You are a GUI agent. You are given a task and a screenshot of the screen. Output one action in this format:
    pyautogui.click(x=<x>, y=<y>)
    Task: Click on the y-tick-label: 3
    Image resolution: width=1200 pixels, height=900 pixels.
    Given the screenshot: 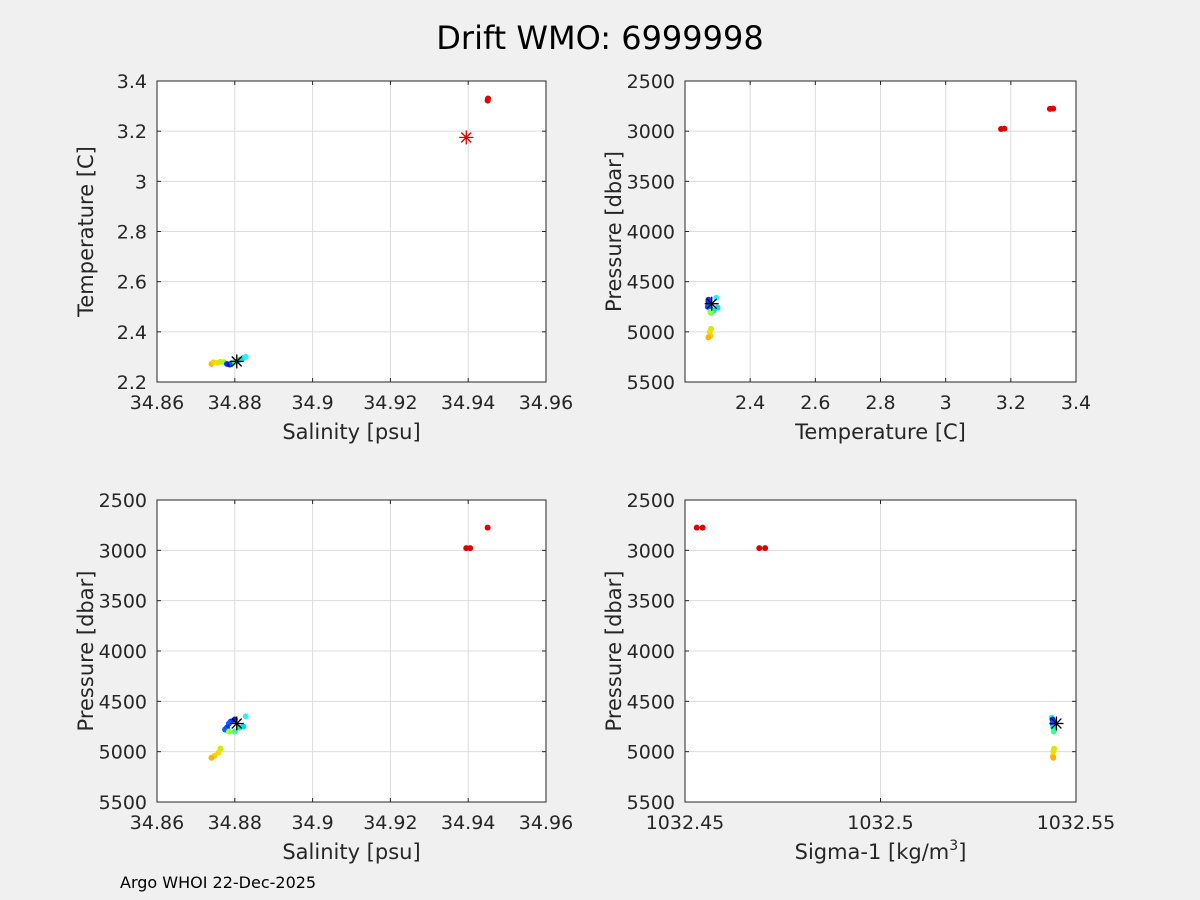 What is the action you would take?
    pyautogui.click(x=141, y=182)
    